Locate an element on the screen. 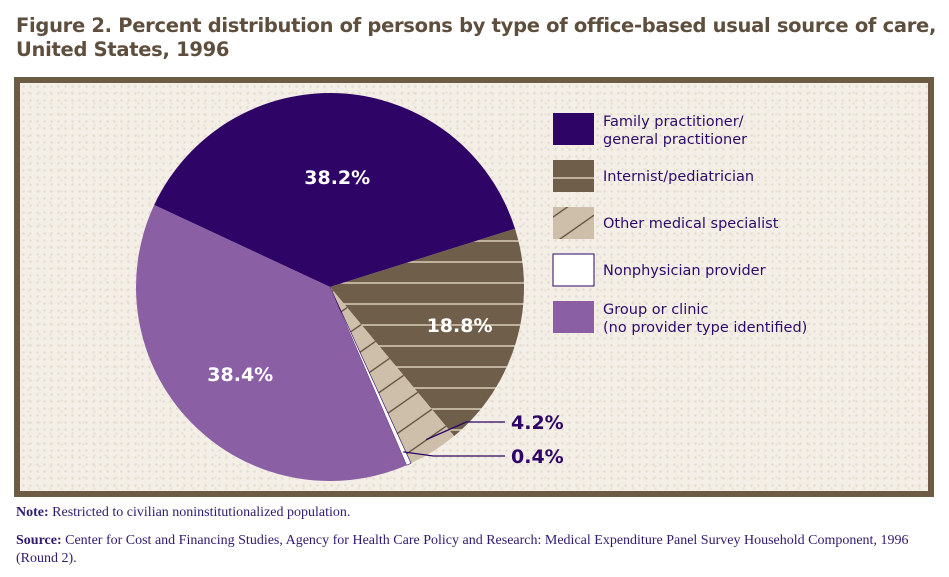 The height and width of the screenshot is (577, 949). legend-label-0: Family practitioner/ is located at coordinates (673, 122).